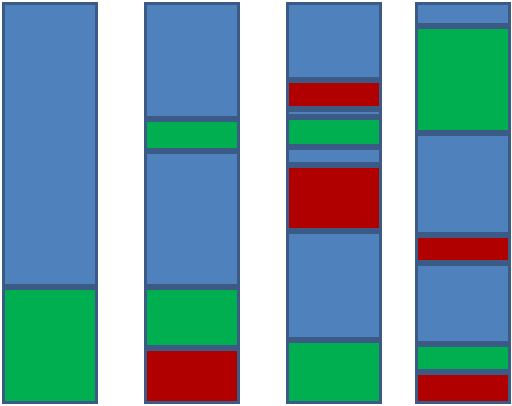 The width and height of the screenshot is (512, 406). What do you see at coordinates (463, 14) in the screenshot?
I see `column-4-segment-1-blue` at bounding box center [463, 14].